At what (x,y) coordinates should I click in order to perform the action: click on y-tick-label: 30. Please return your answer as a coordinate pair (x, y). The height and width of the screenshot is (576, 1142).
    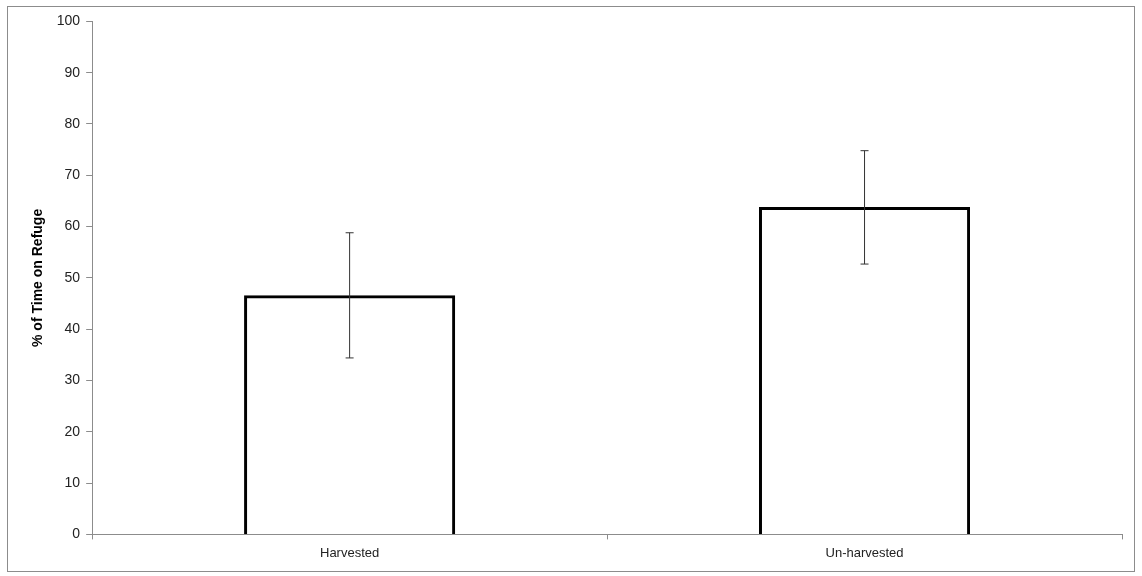
    Looking at the image, I should click on (72, 379).